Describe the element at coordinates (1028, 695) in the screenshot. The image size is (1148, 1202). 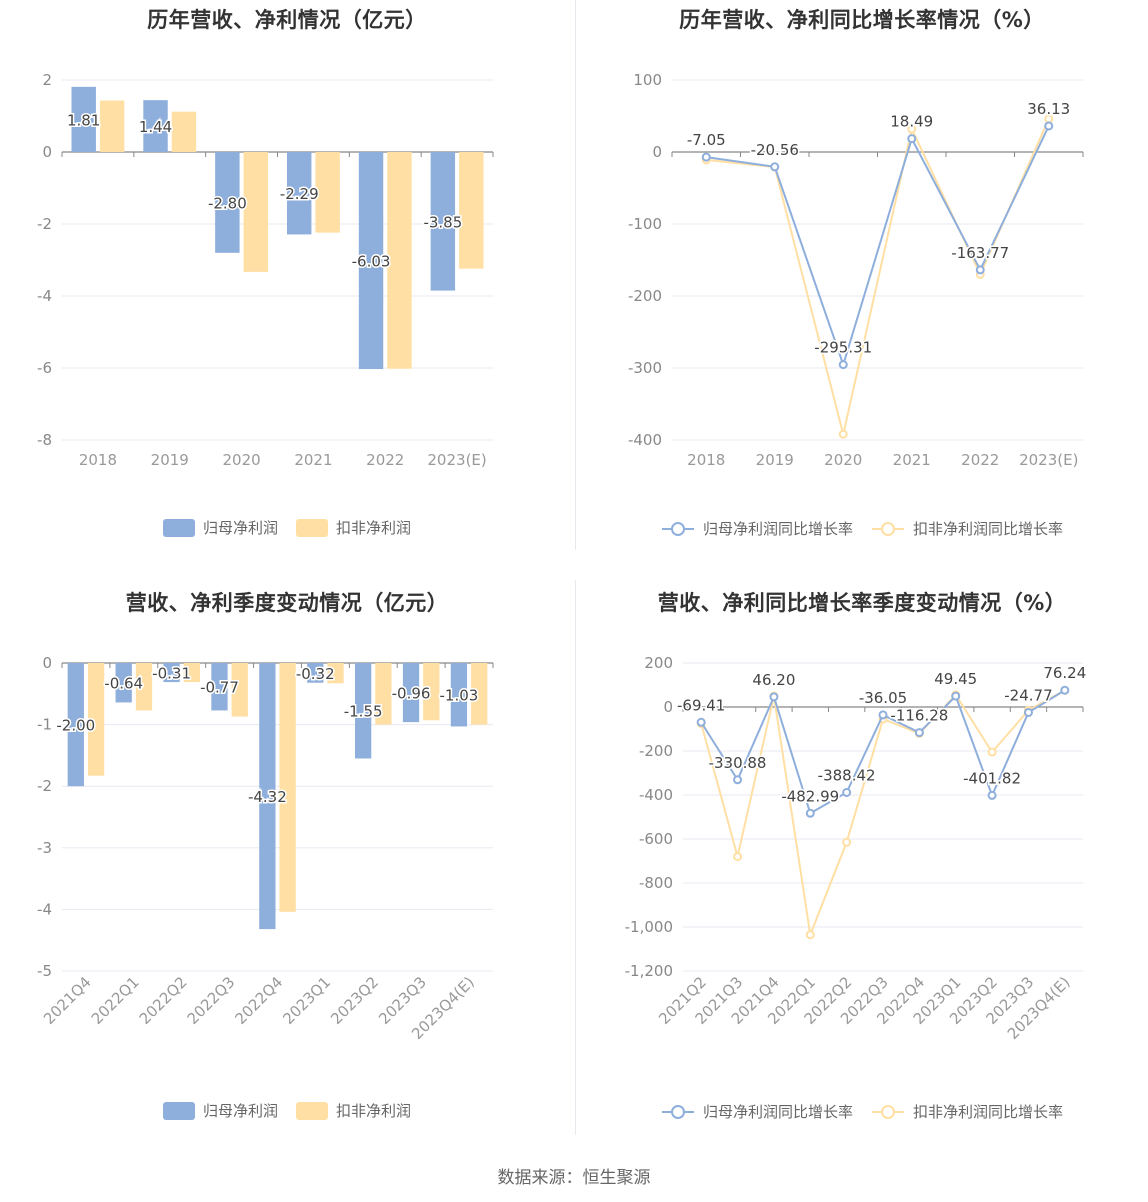
I see `point-data-label: -24.77` at that location.